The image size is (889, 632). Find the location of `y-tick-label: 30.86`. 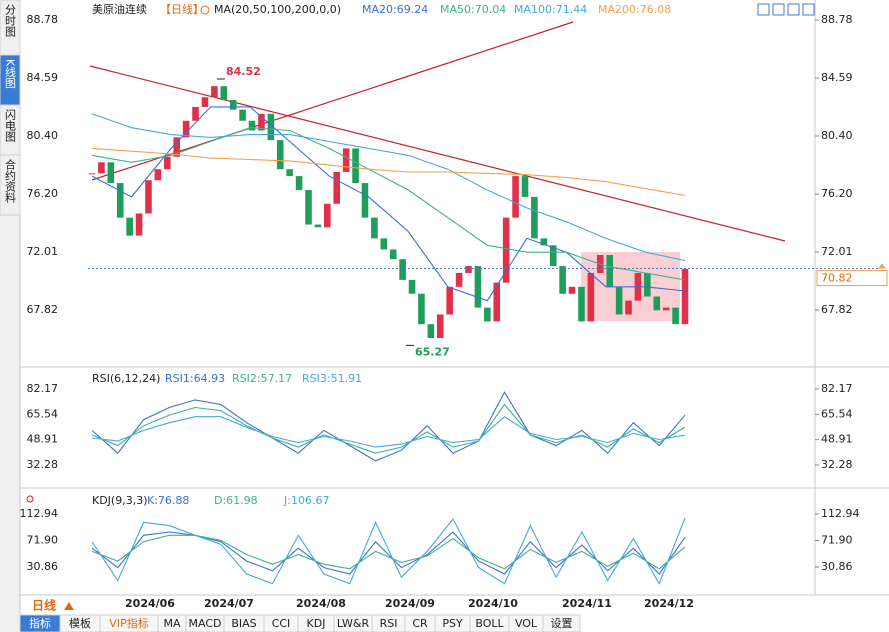

y-tick-label: 30.86 is located at coordinates (43, 566).